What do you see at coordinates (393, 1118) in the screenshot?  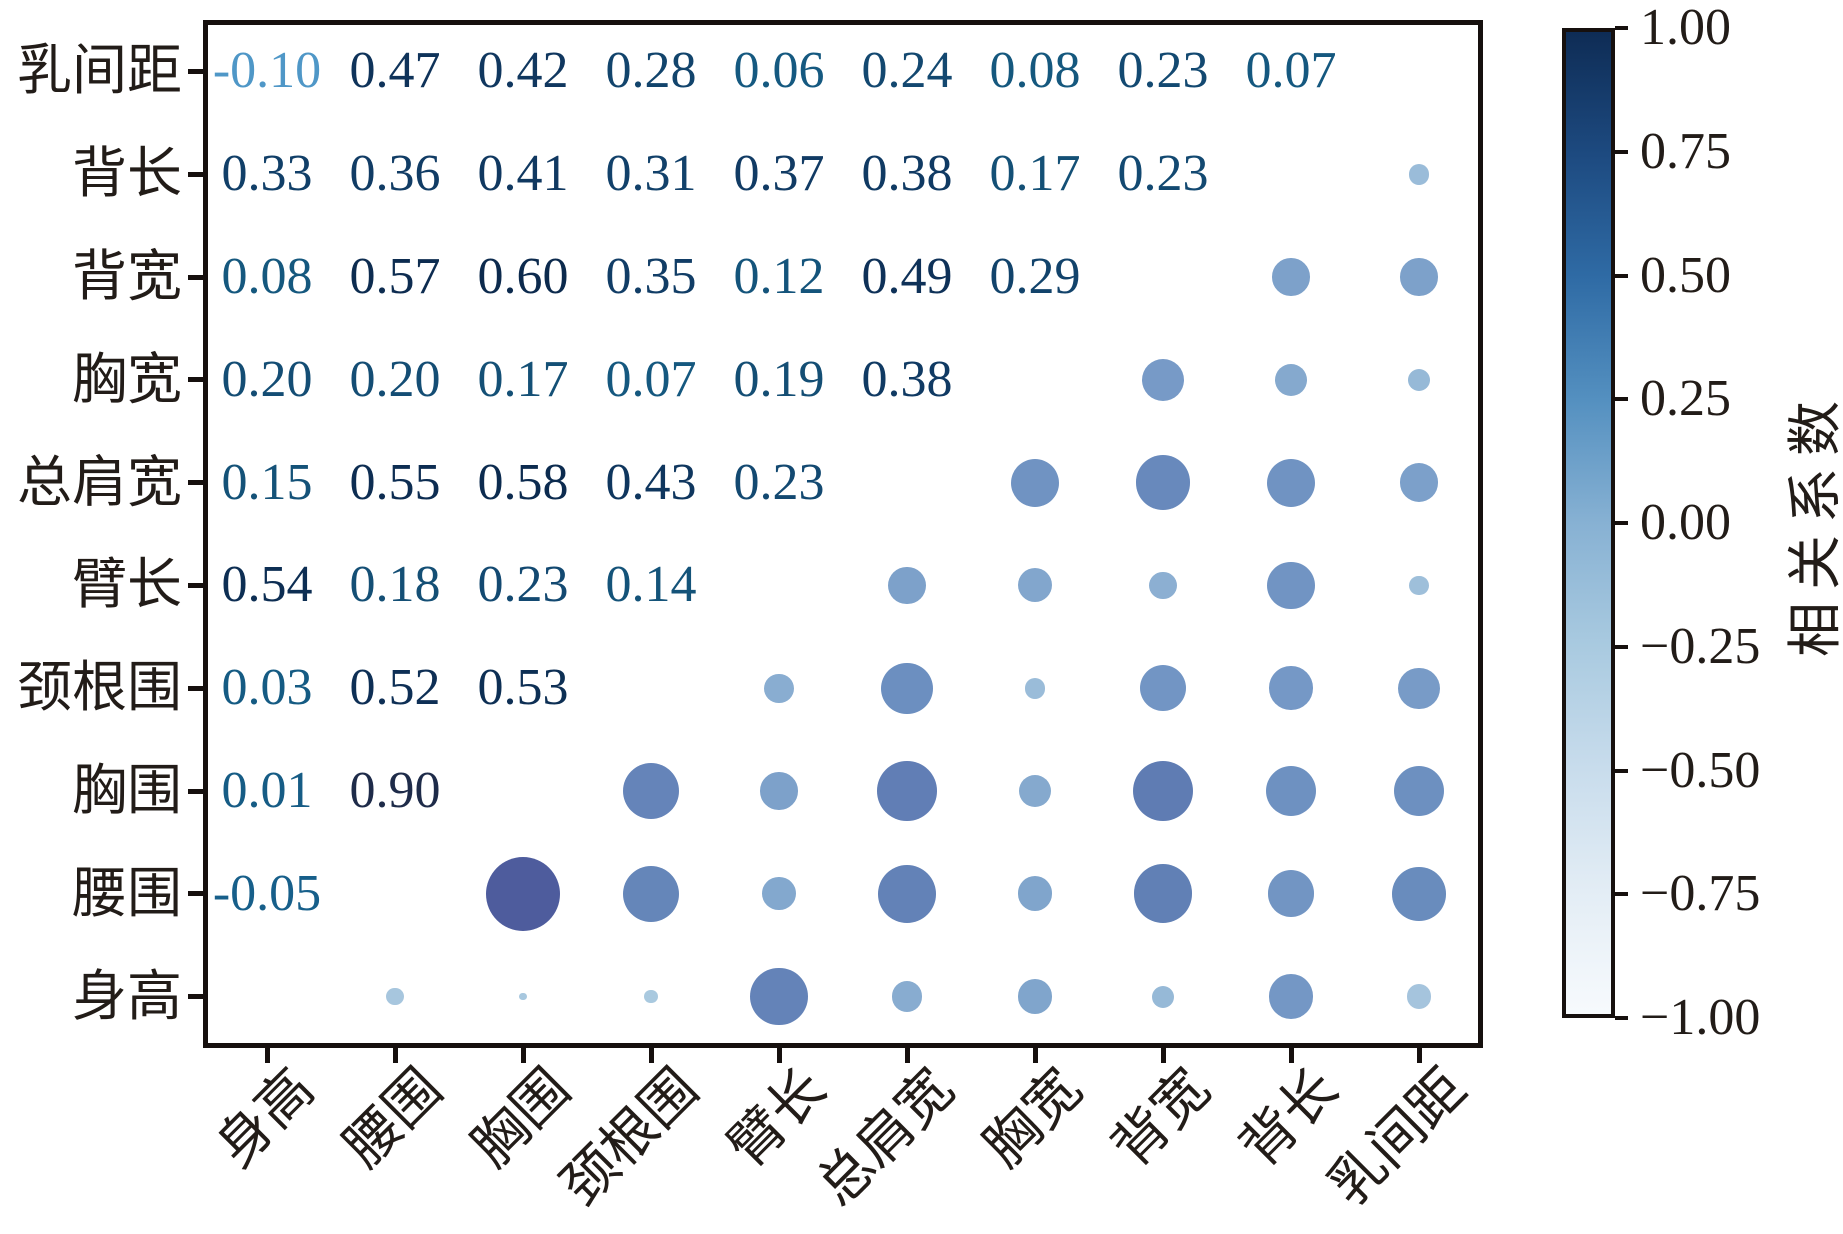 I see `x-axis-category-label: 腰围` at bounding box center [393, 1118].